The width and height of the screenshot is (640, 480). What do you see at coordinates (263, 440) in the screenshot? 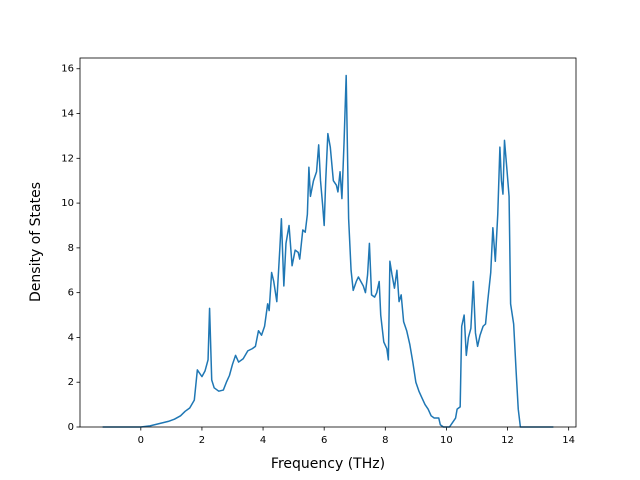
I see `x-tick-label: 4` at bounding box center [263, 440].